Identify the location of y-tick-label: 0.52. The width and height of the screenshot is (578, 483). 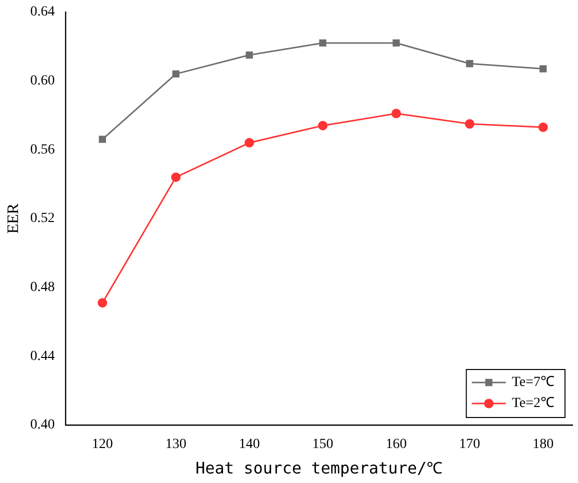
(42, 218).